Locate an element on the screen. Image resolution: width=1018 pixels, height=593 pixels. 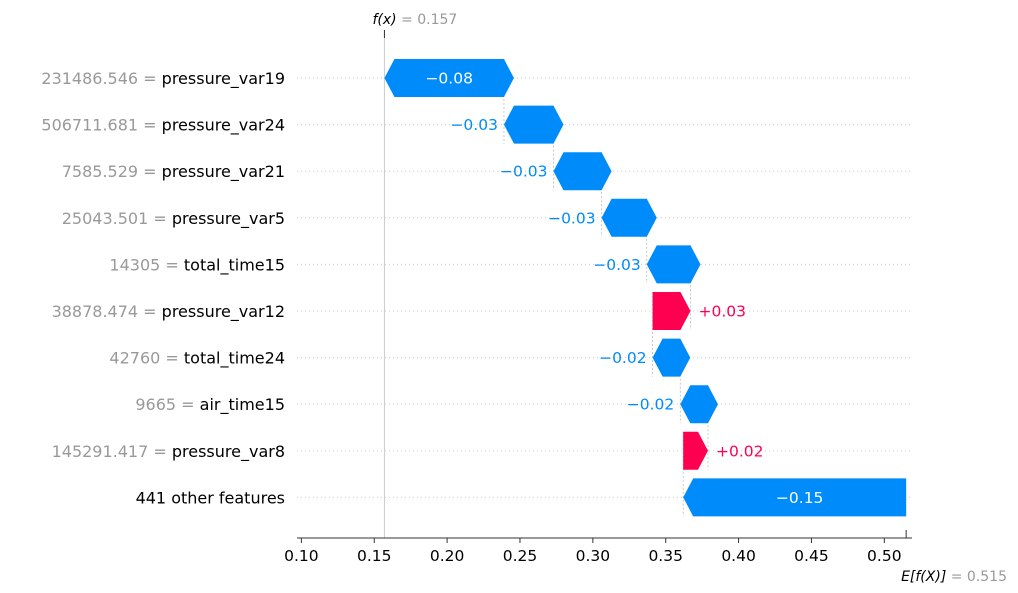
feature-value: 231486.546 = is located at coordinates (101, 78).